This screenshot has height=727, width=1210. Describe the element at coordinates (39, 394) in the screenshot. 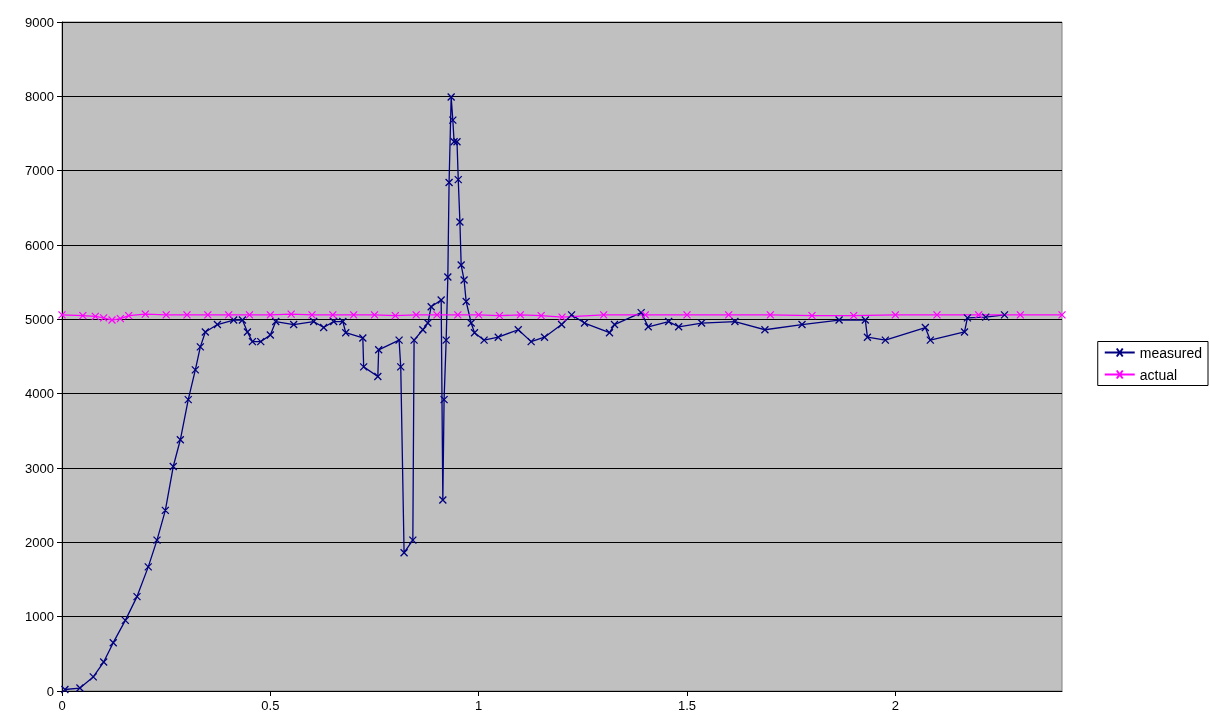

I see `y-tick-label: 4000` at that location.